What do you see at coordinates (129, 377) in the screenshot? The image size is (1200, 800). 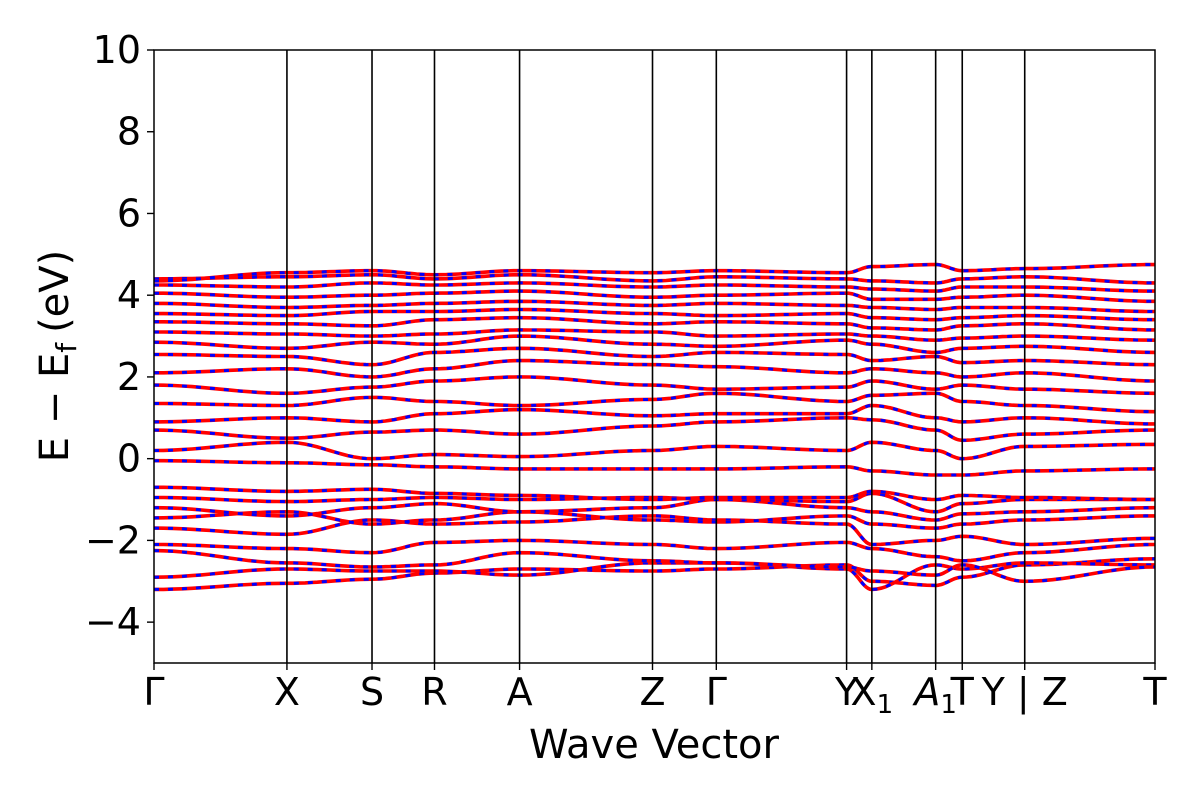 I see `y-tick-label: 2` at bounding box center [129, 377].